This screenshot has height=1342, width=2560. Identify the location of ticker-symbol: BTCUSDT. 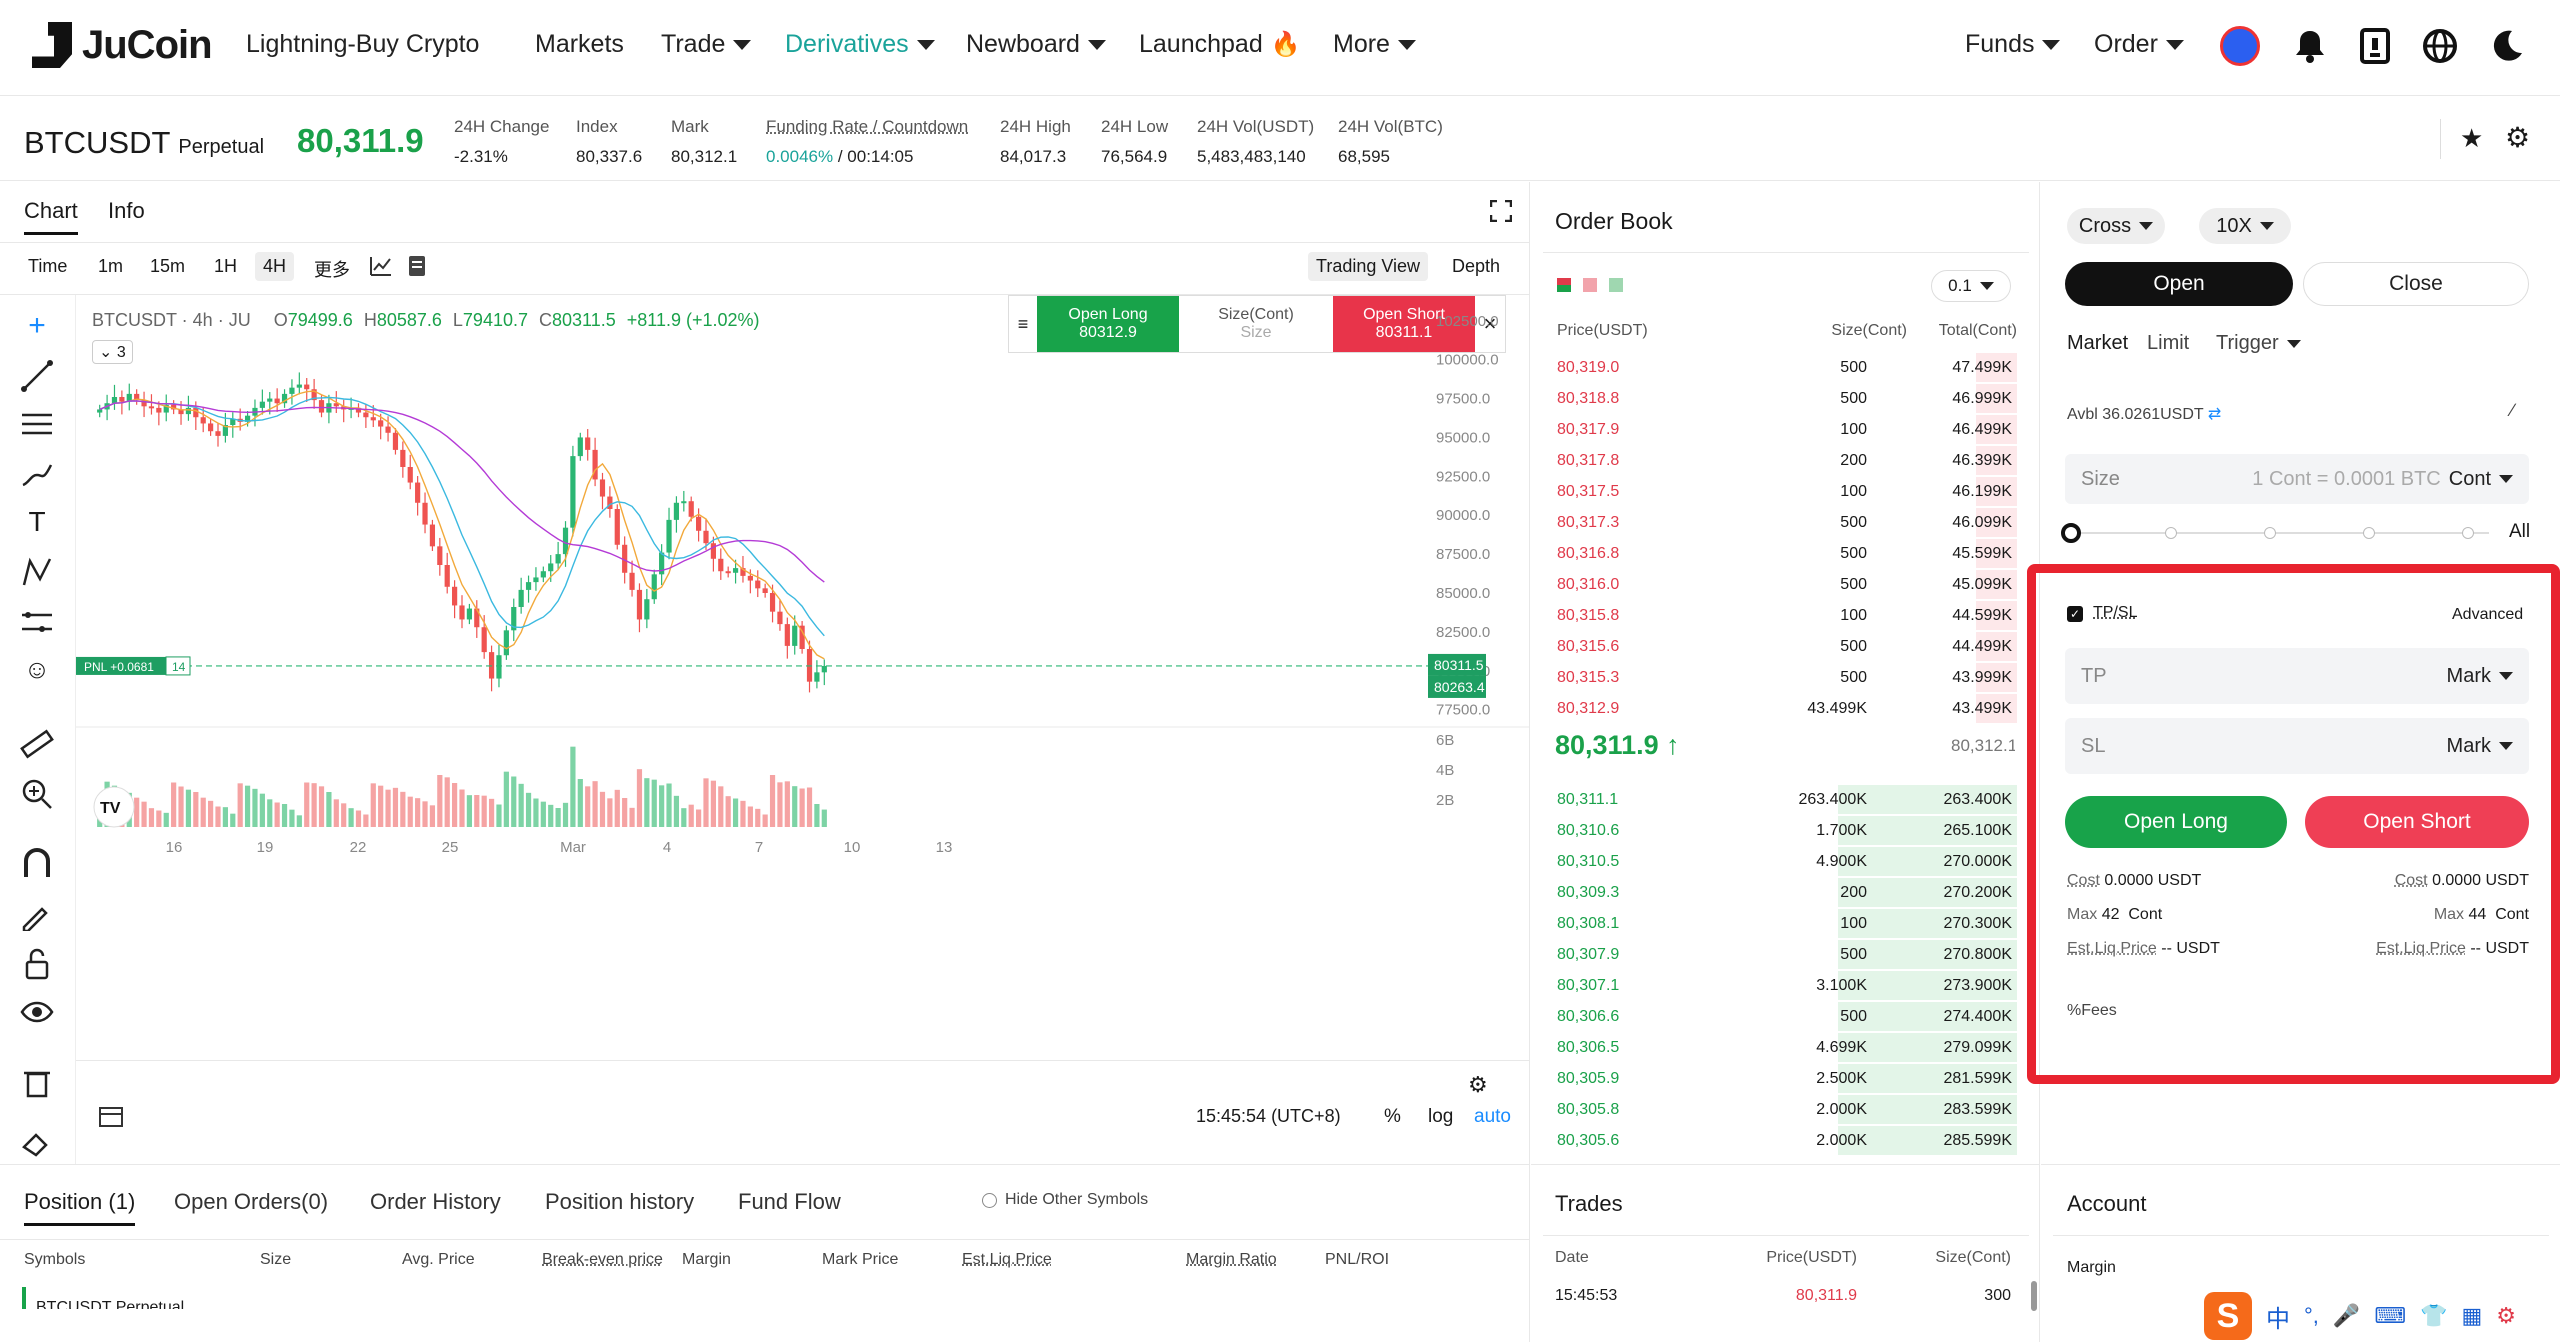
(97, 142).